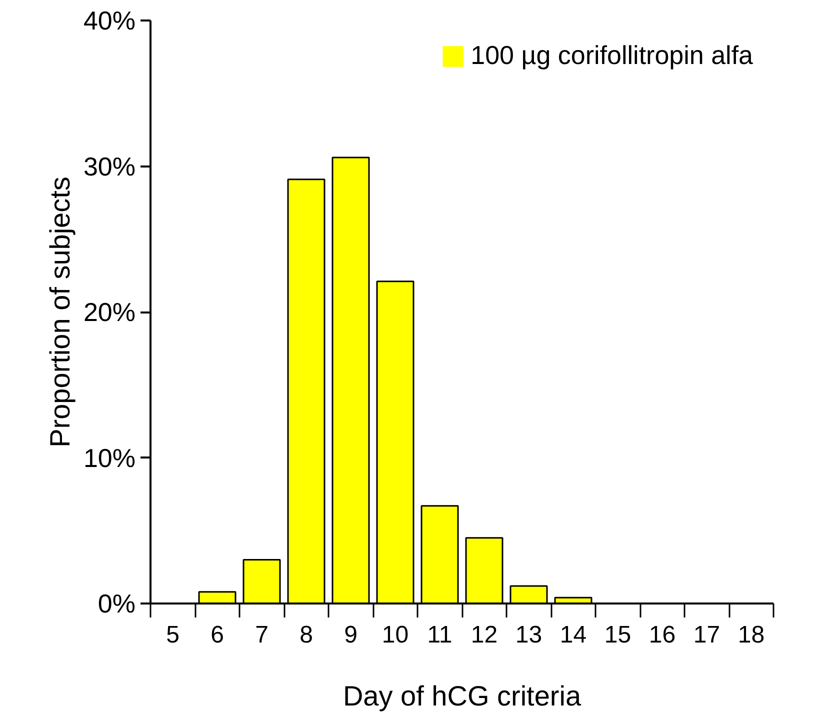 The height and width of the screenshot is (714, 813). Describe the element at coordinates (117, 603) in the screenshot. I see `y-tick-label: 0%` at that location.